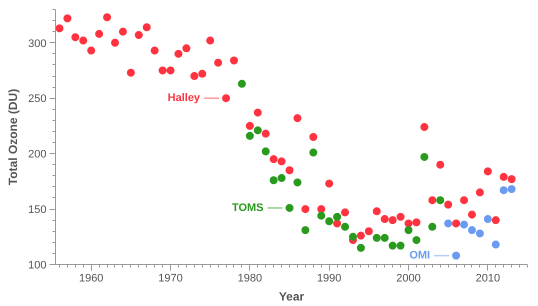  Describe the element at coordinates (291, 297) in the screenshot. I see `x-axis-title: Year` at that location.